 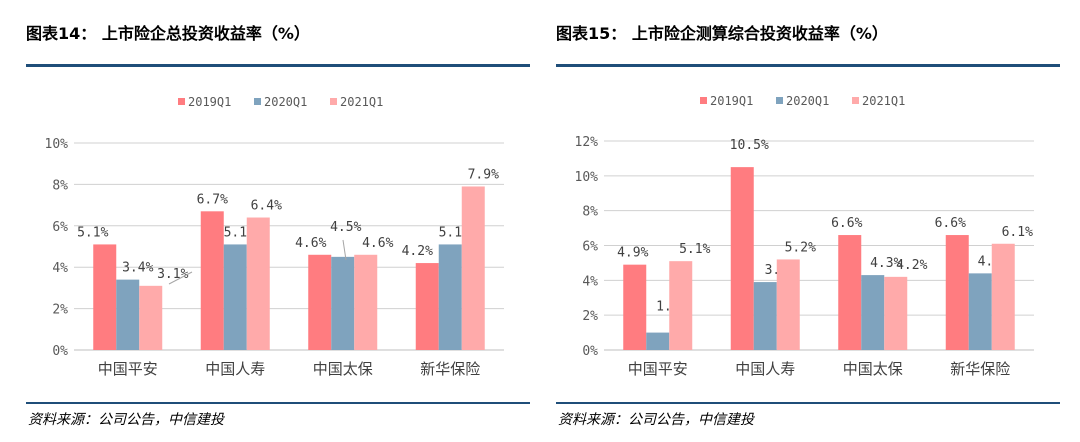 I want to click on data-label: 4.5%, so click(x=345, y=227).